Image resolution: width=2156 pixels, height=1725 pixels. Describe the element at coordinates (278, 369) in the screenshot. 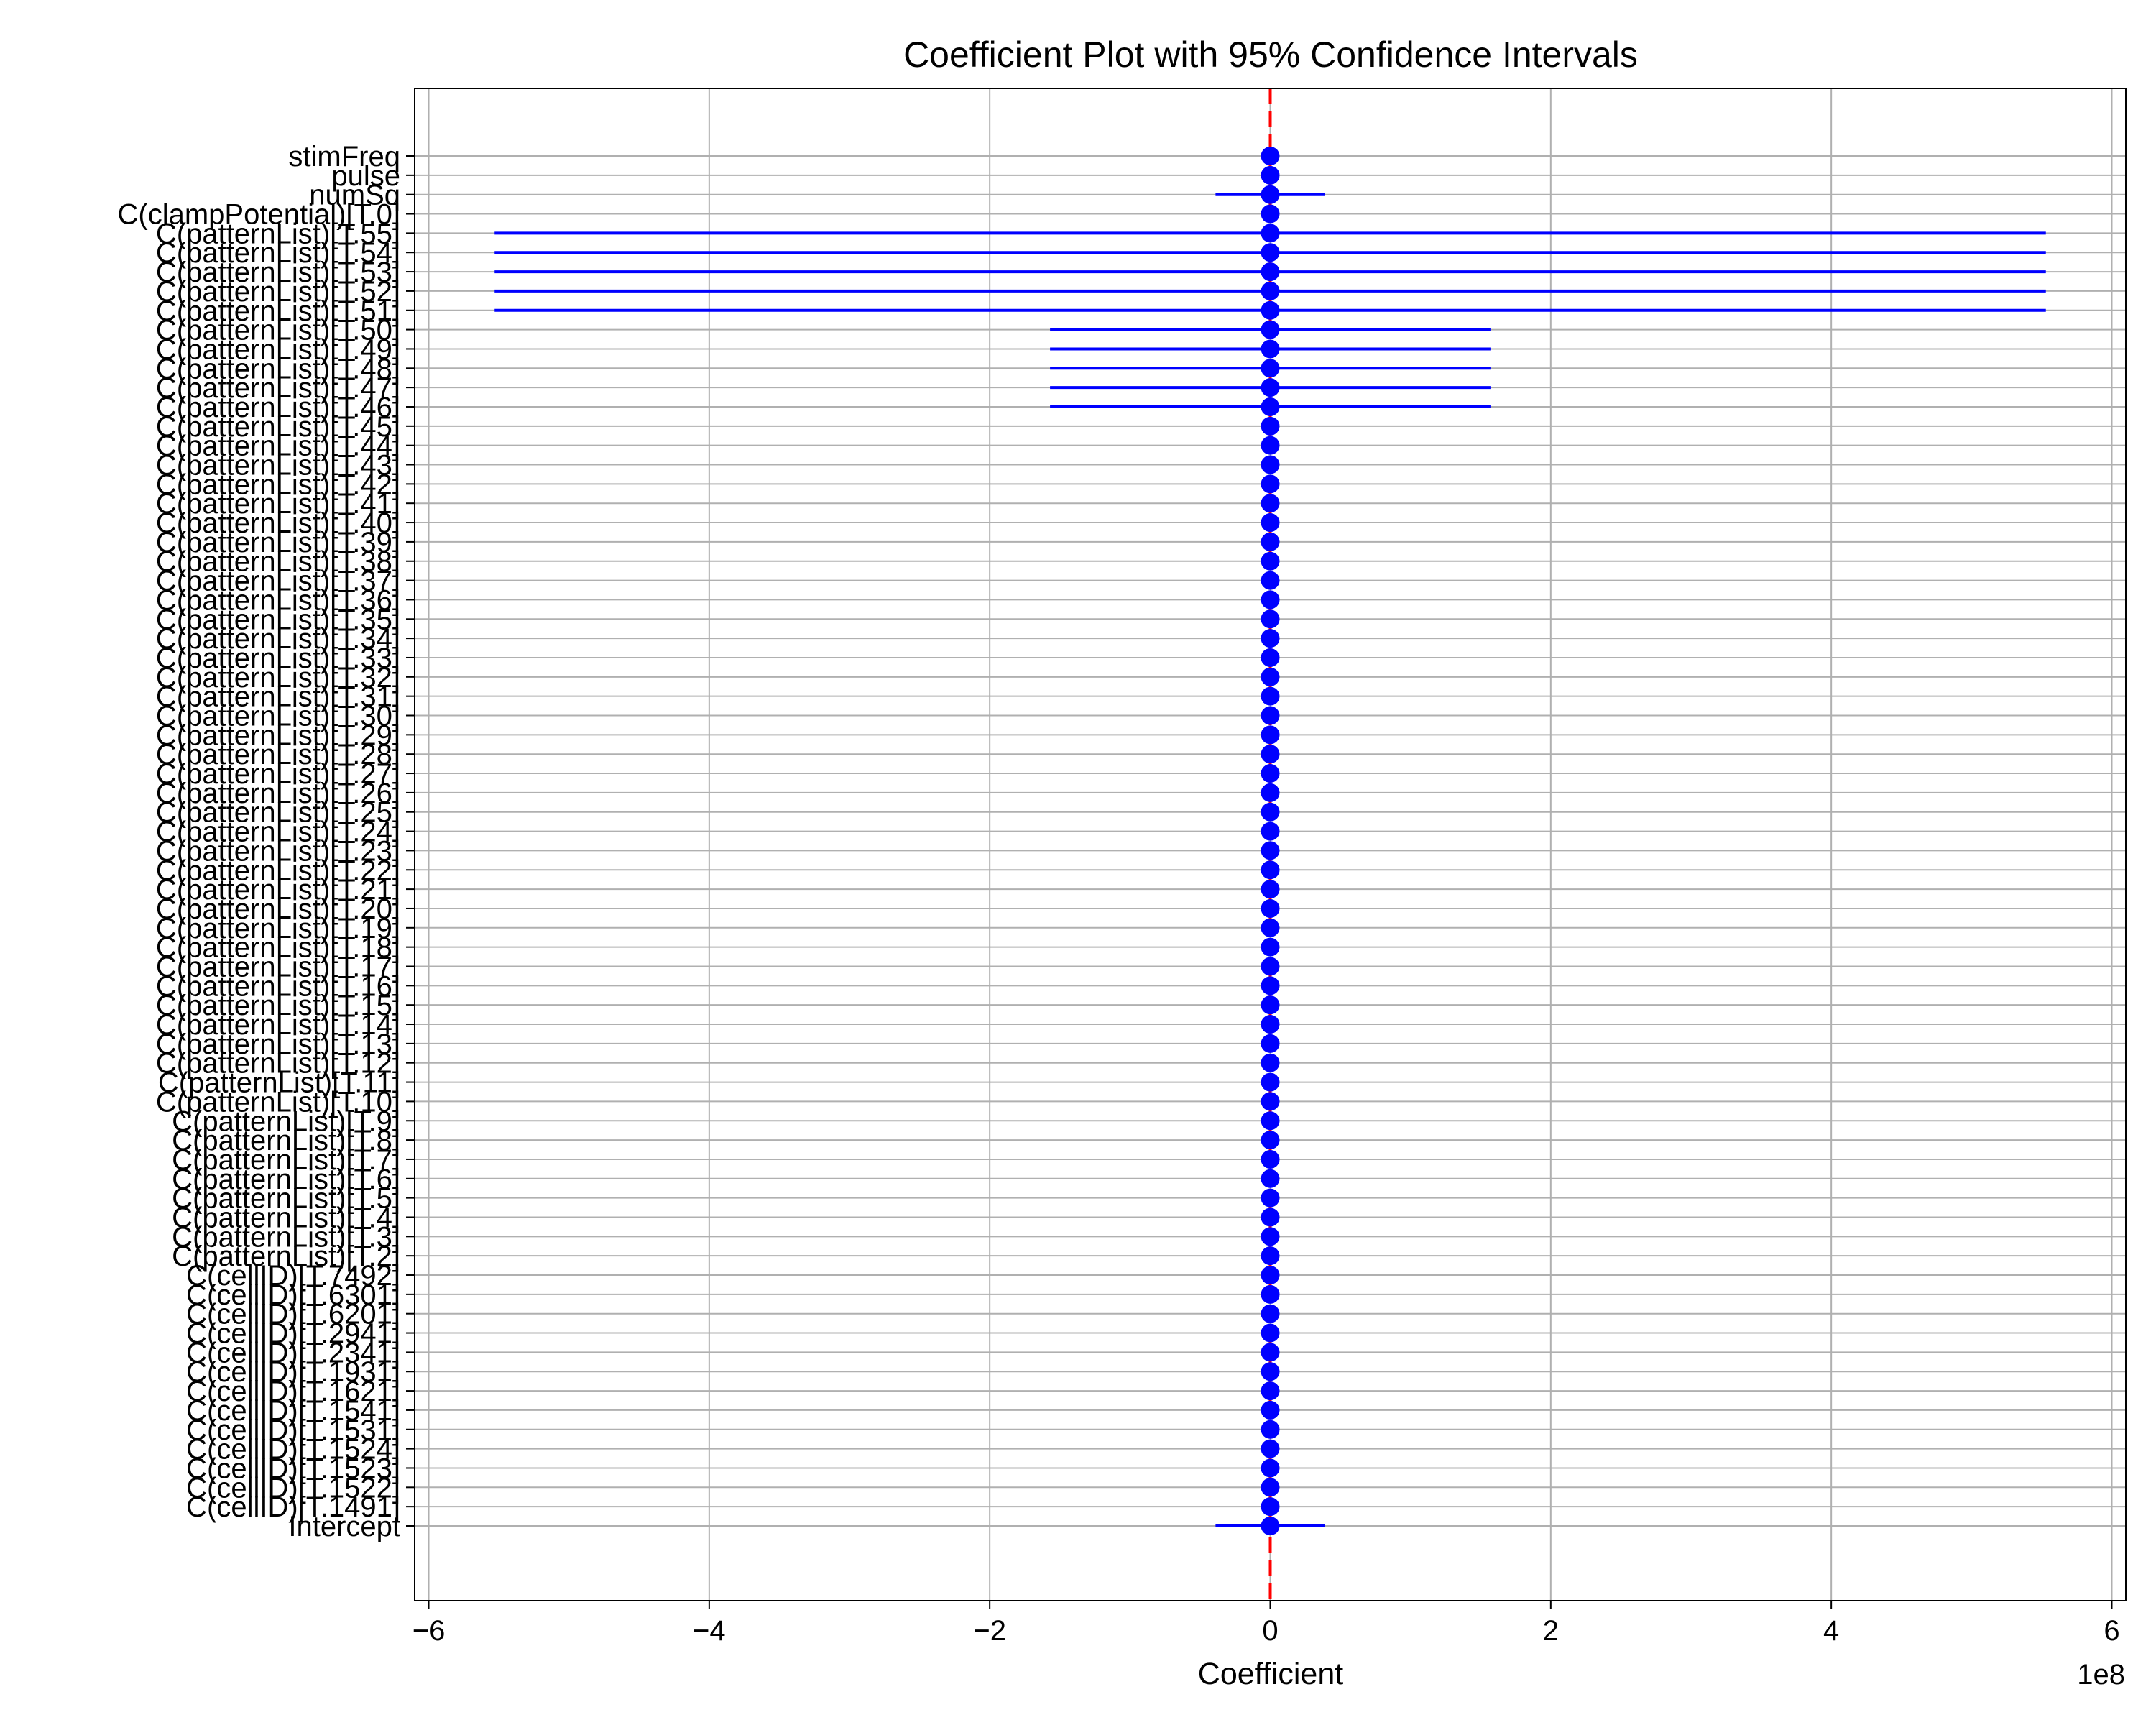

I see `y-tick-label: C(patternList)[T.48]` at that location.